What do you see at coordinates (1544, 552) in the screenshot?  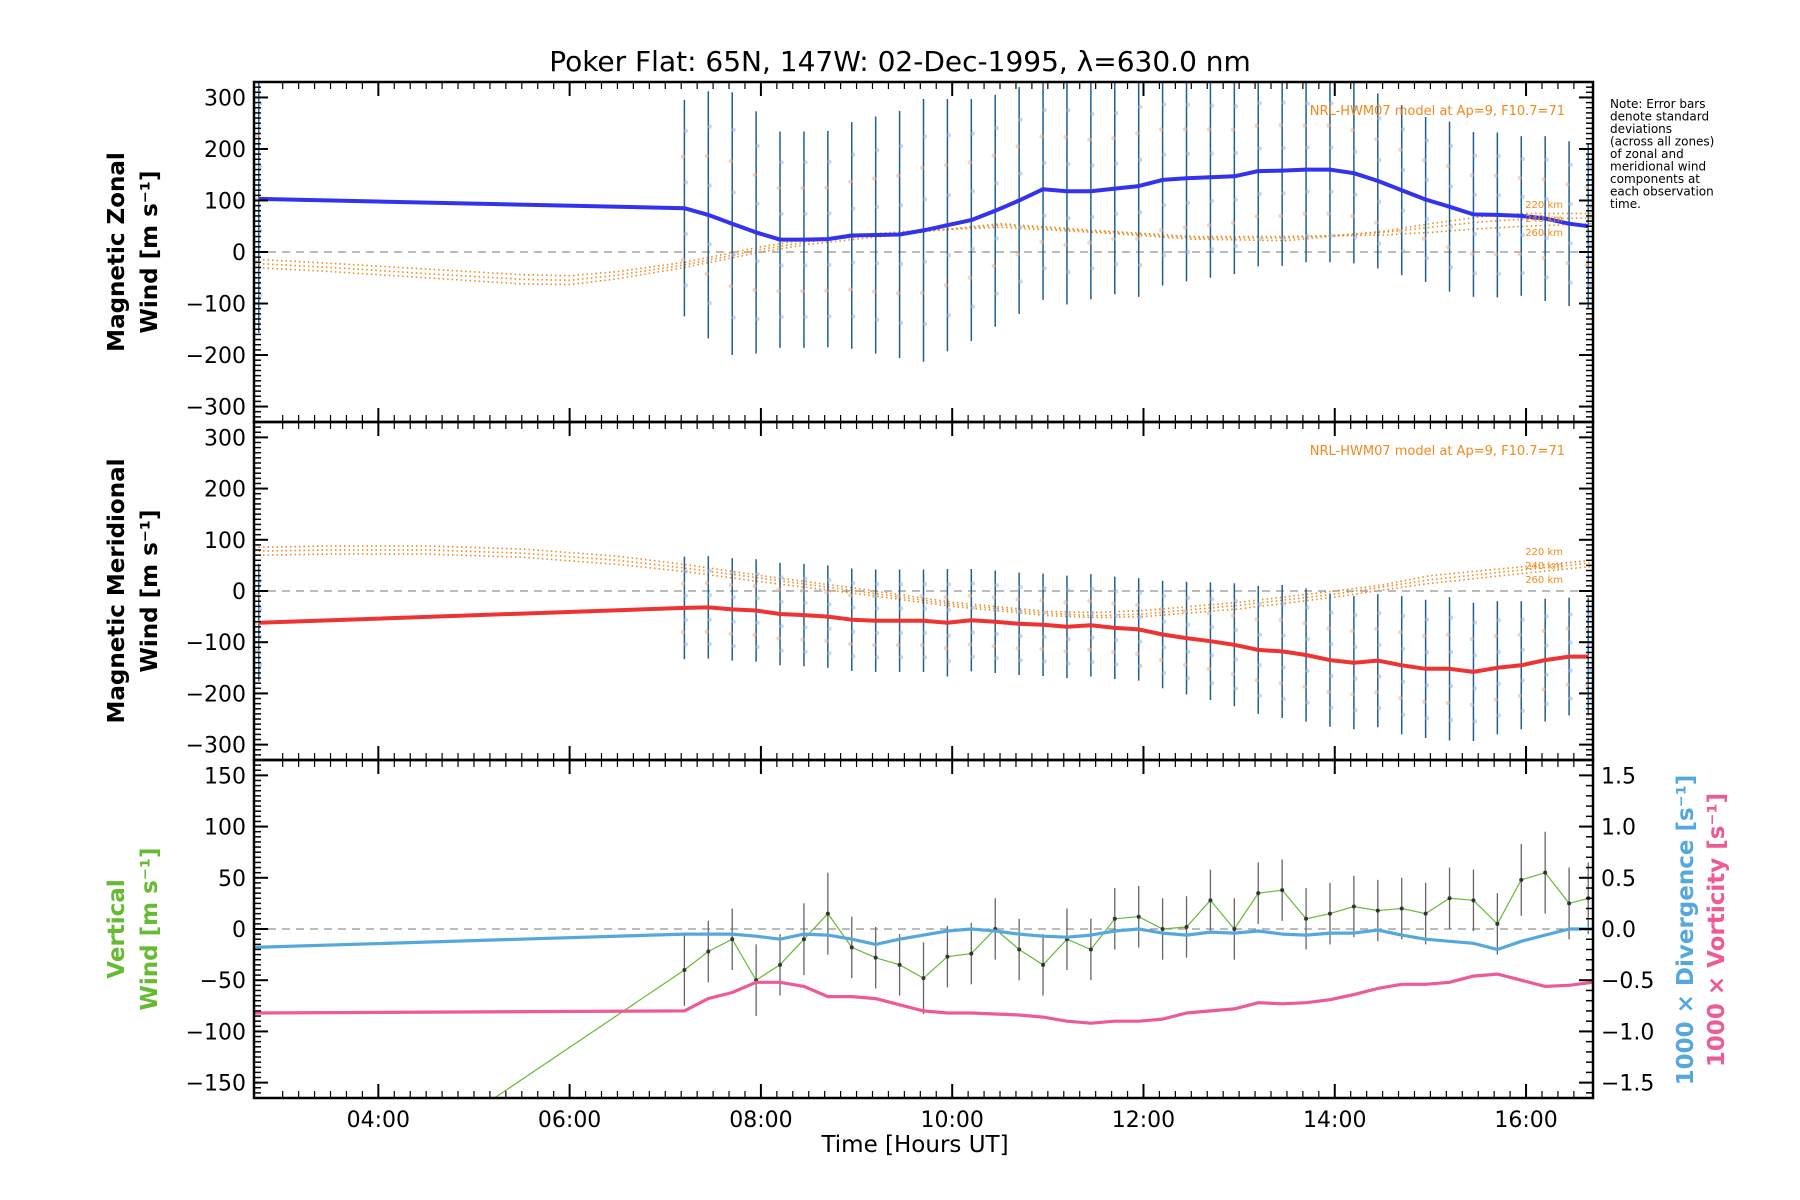 I see `altitude-label: 220 km` at bounding box center [1544, 552].